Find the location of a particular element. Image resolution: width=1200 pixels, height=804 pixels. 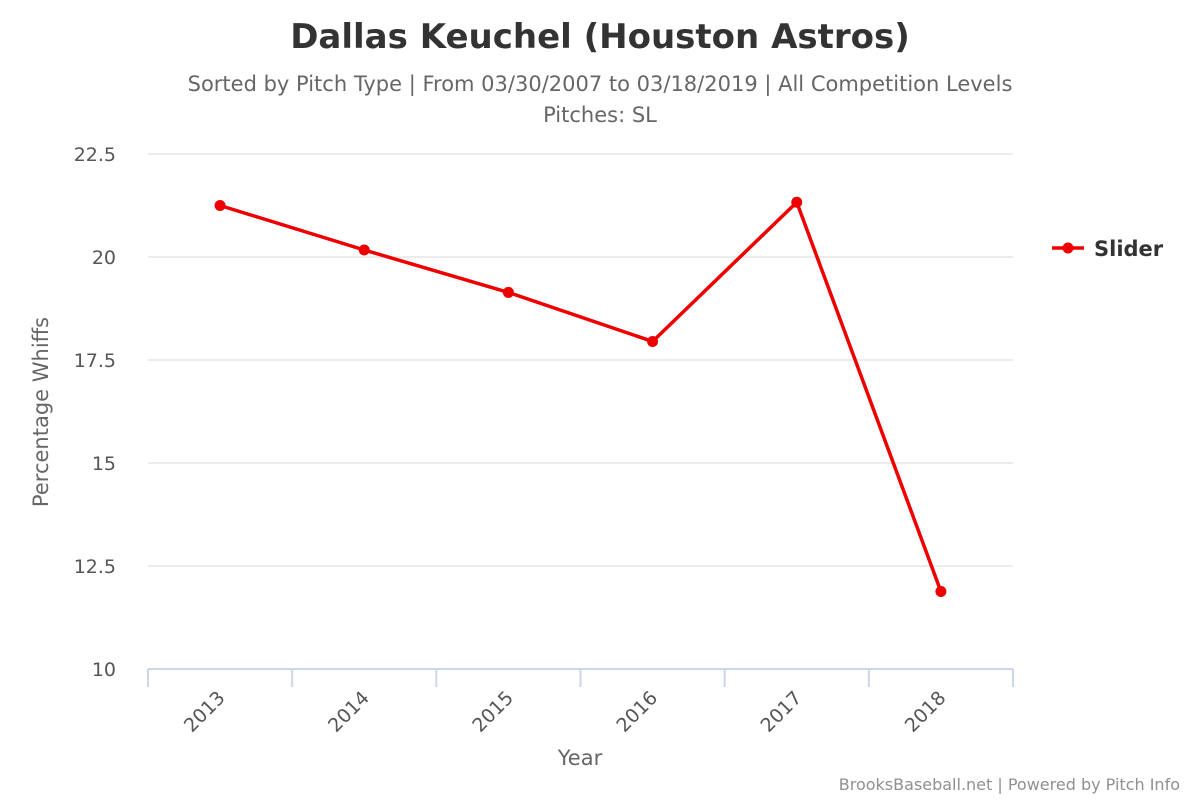

y-tick-label: 20 is located at coordinates (104, 258).